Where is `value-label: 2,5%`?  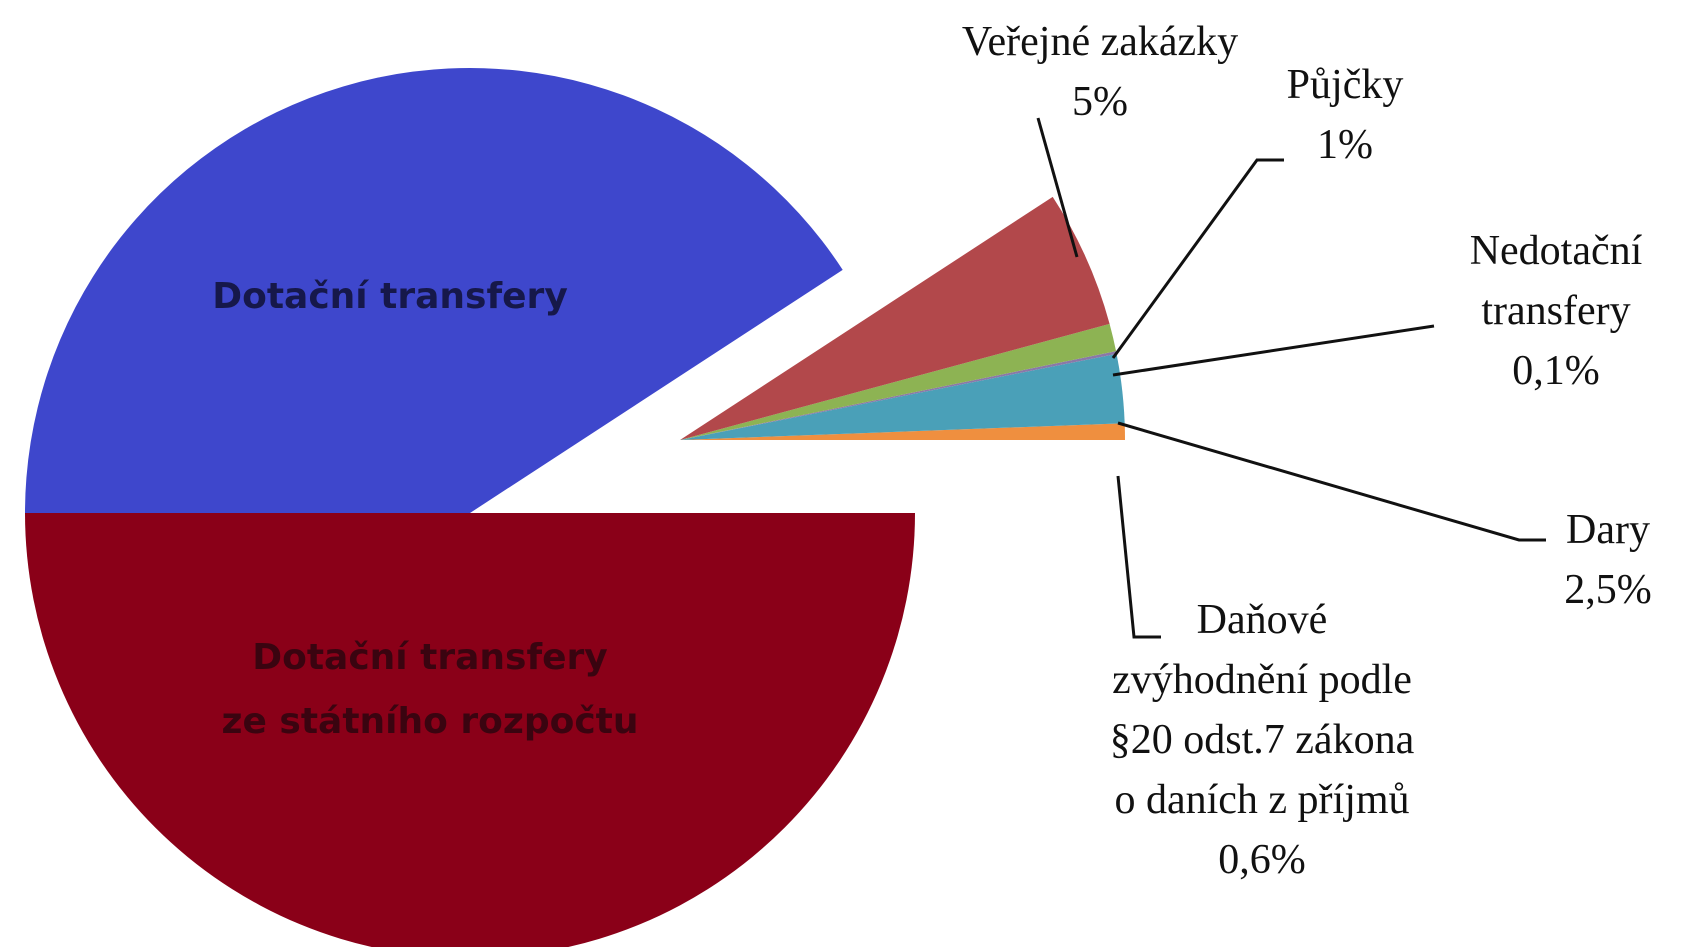
value-label: 2,5% is located at coordinates (1608, 590).